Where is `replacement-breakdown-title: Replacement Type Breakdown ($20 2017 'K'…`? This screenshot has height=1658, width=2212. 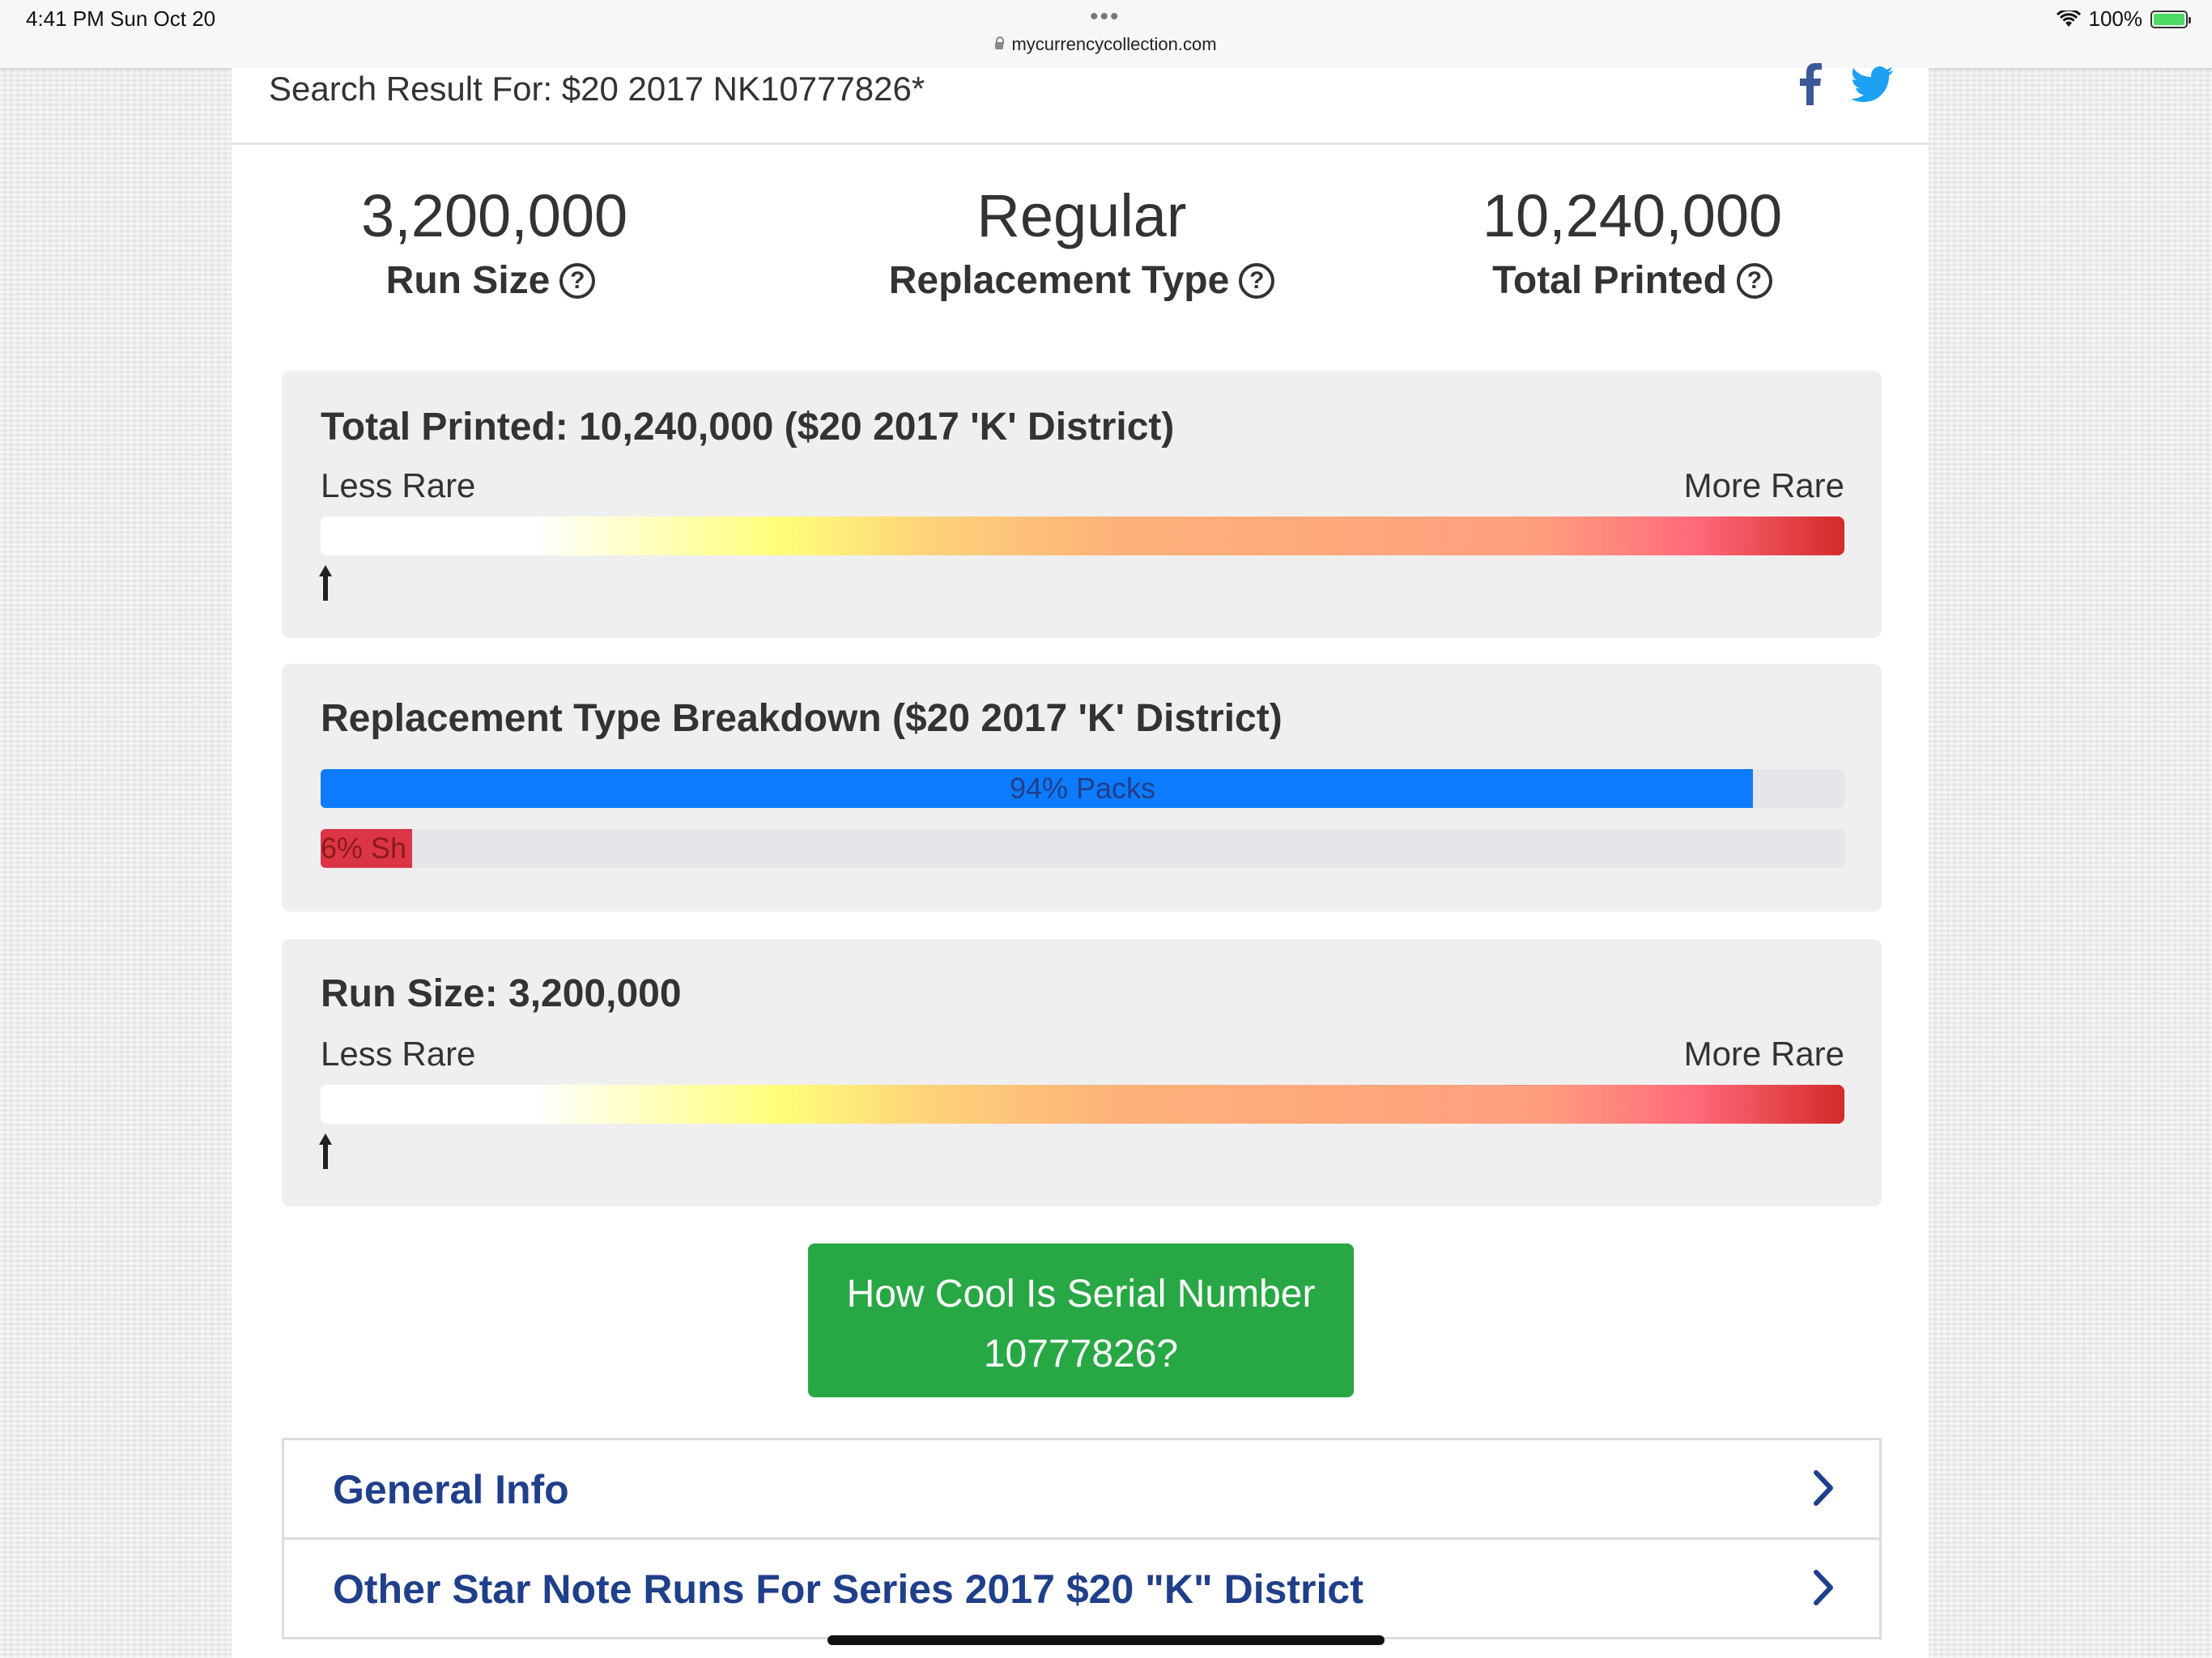
replacement-breakdown-title: Replacement Type Breakdown ($20 2017 'K'… is located at coordinates (802, 718).